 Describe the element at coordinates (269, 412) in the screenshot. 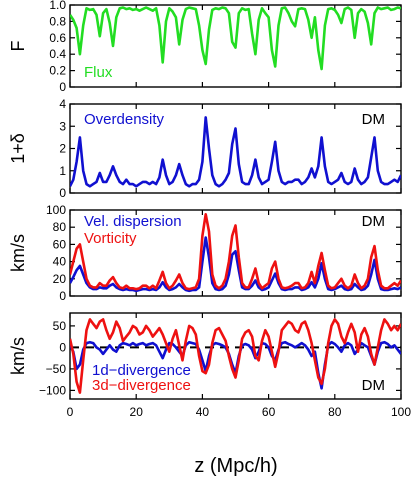

I see `x-tick-label: 60` at that location.